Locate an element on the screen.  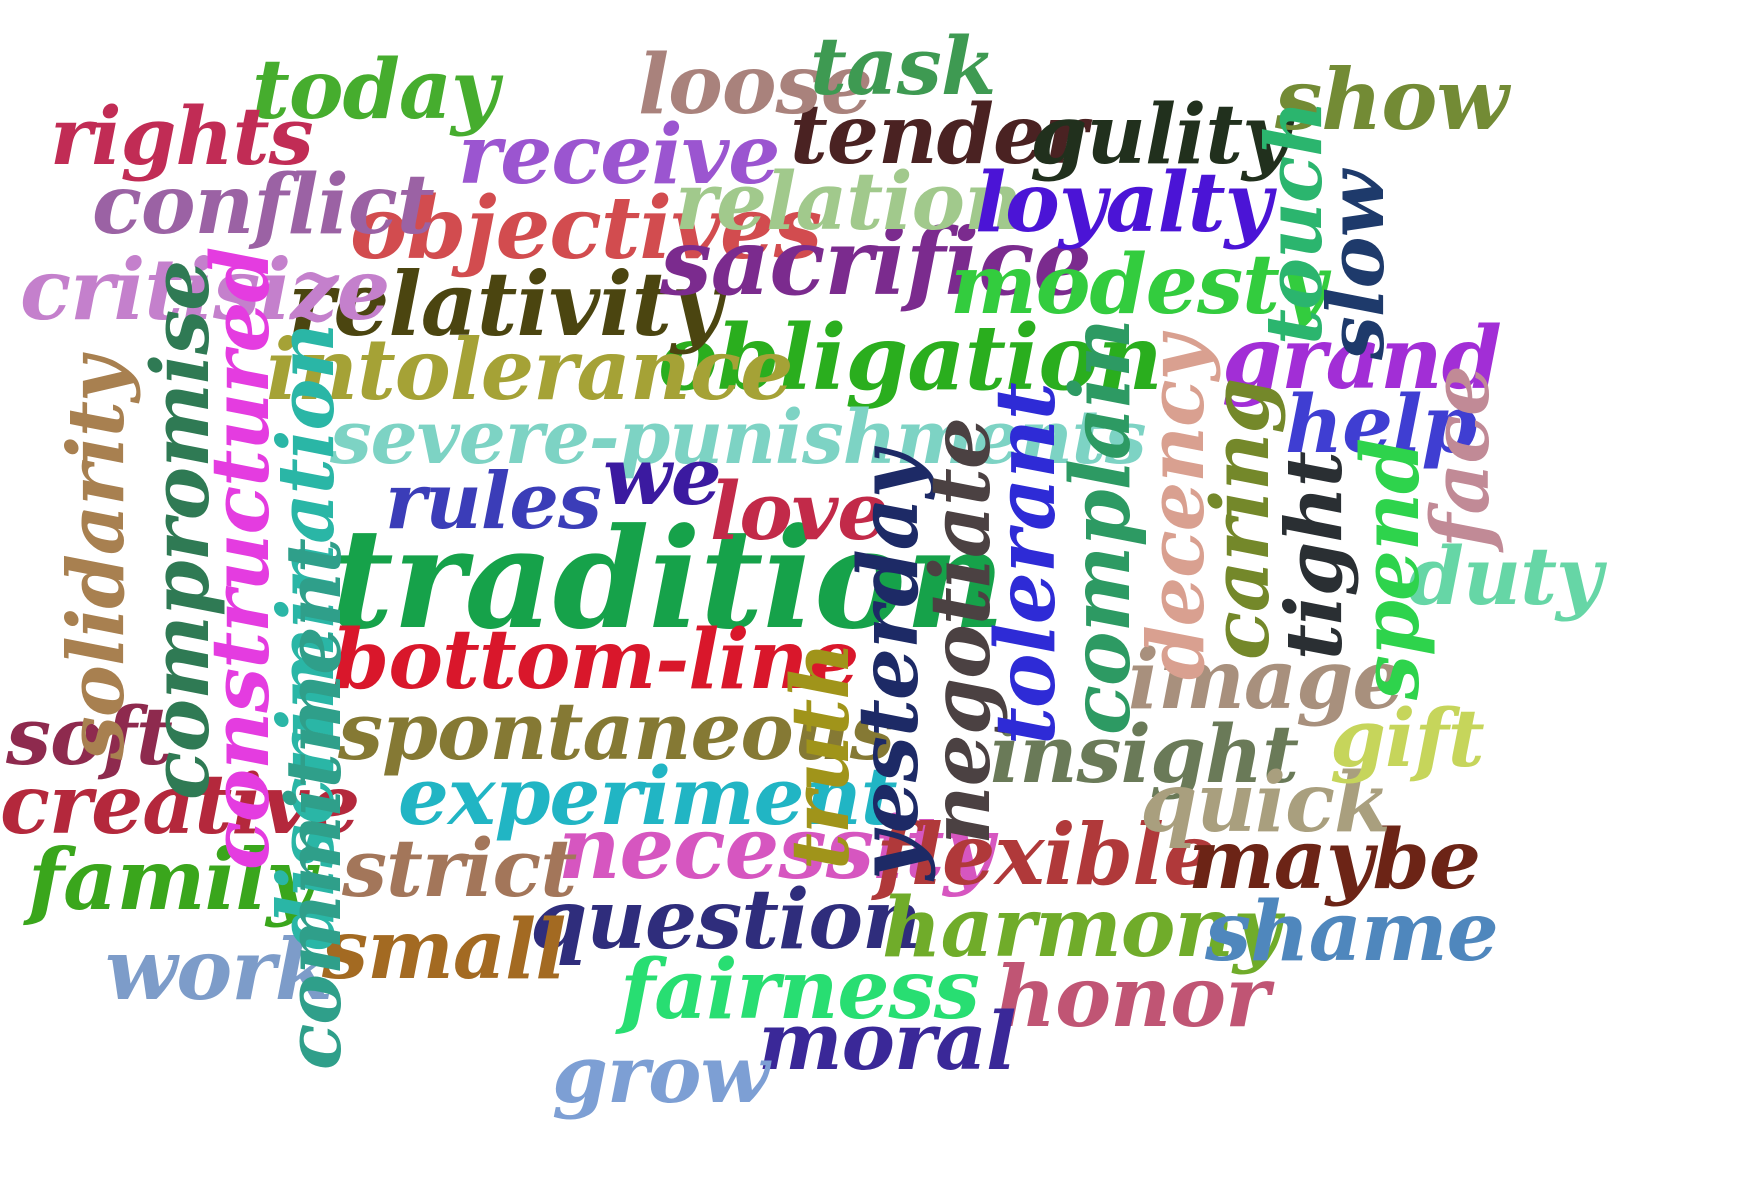
word-relativity: relativity is located at coordinates (505, 303).